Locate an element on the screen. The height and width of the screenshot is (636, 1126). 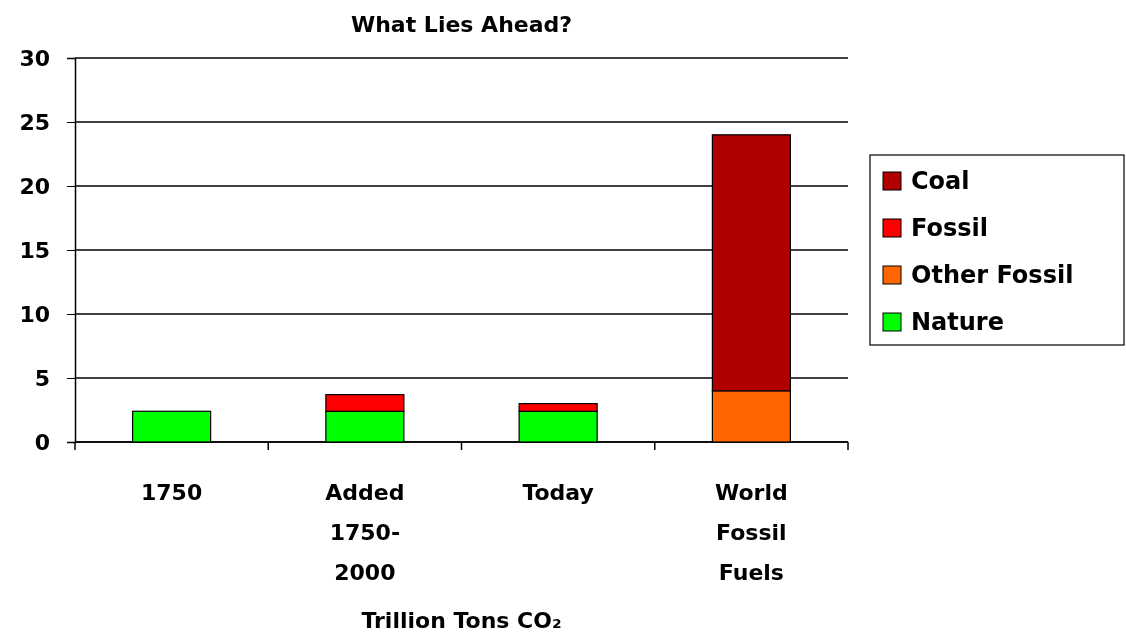
x-tick-label: Today is located at coordinates (558, 492).